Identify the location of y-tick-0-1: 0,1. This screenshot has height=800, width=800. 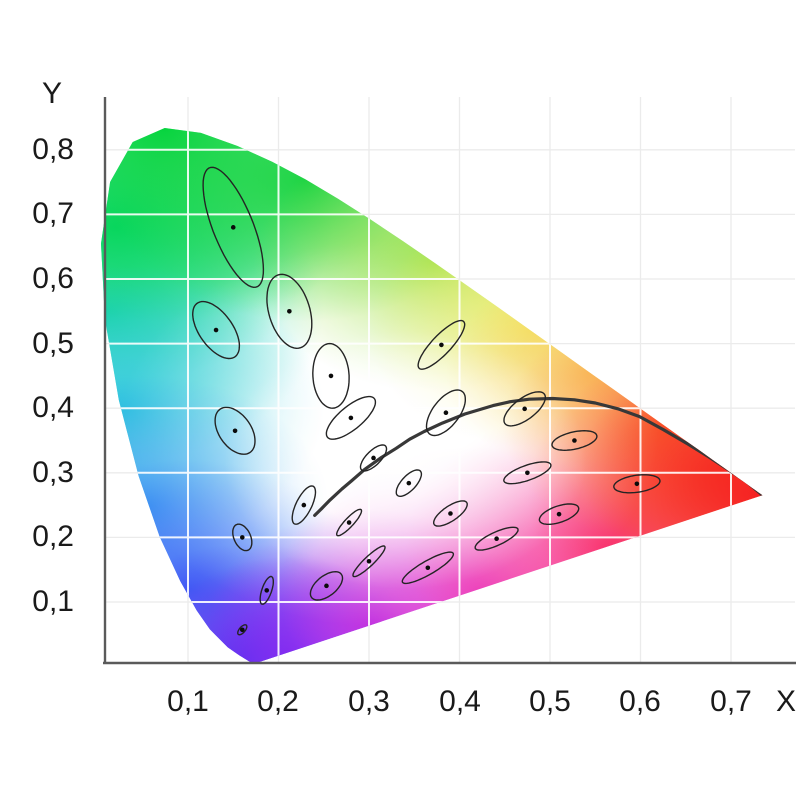
(53, 601).